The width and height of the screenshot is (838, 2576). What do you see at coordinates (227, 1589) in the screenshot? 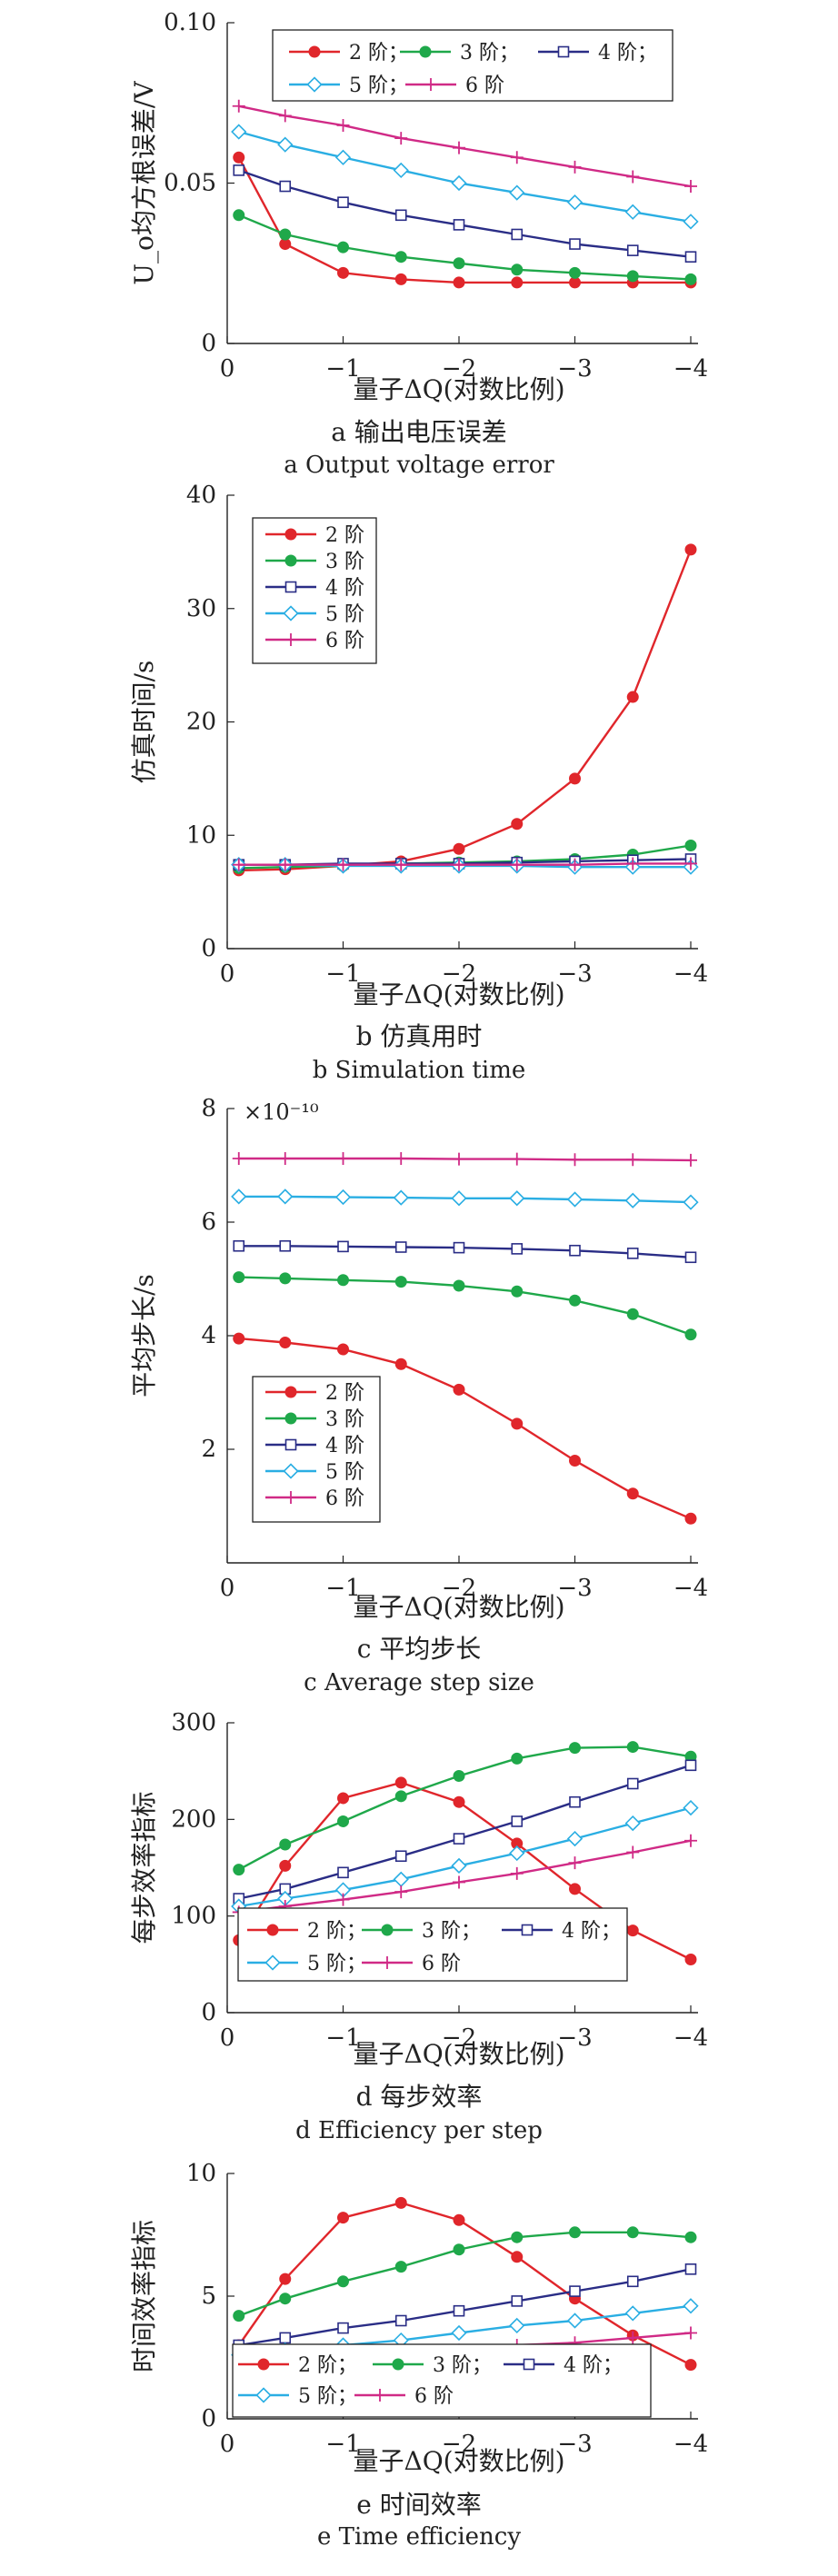
I see `x-tick-label: 0` at bounding box center [227, 1589].